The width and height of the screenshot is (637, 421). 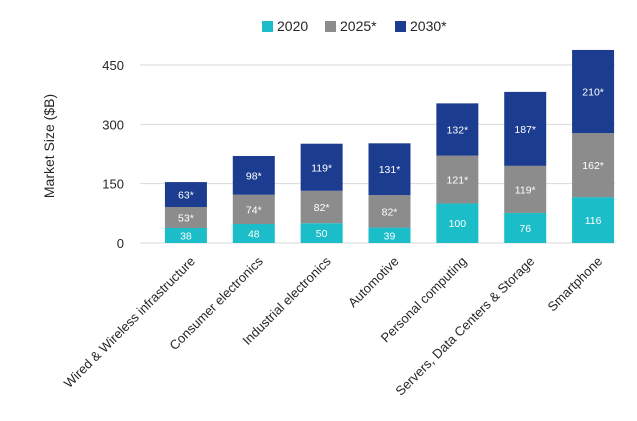 I want to click on data-label: 121*, so click(x=458, y=181).